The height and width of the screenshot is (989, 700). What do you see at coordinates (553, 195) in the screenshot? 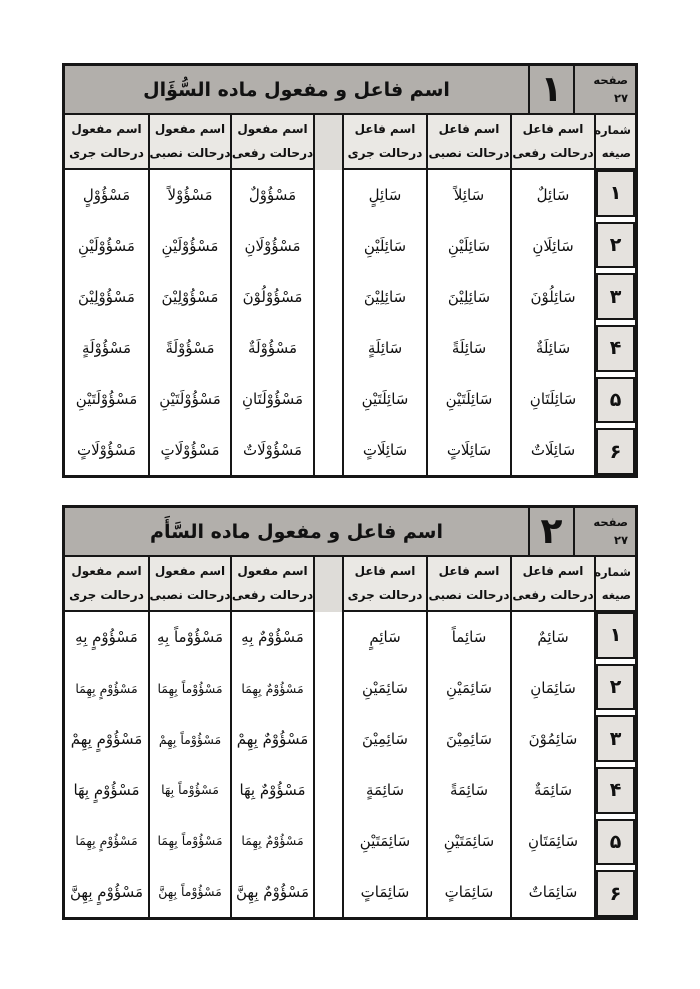
I see `word-cell: سَائِلٌ` at bounding box center [553, 195].